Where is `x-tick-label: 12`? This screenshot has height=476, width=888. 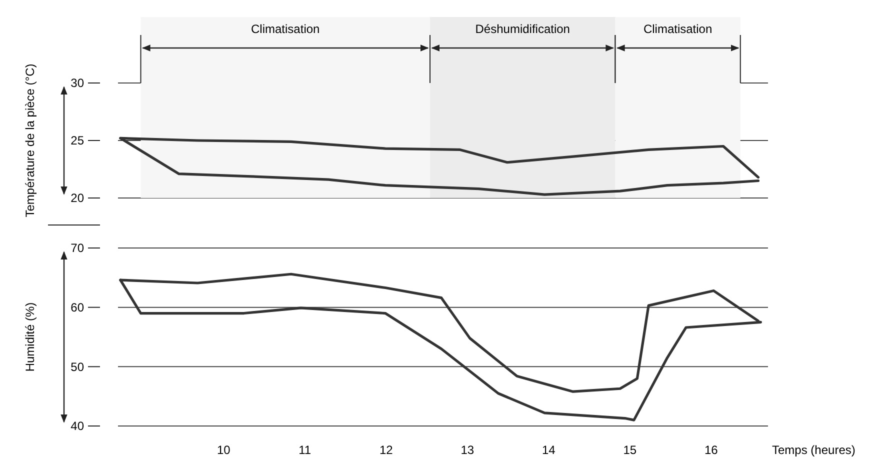 x-tick-label: 12 is located at coordinates (386, 450).